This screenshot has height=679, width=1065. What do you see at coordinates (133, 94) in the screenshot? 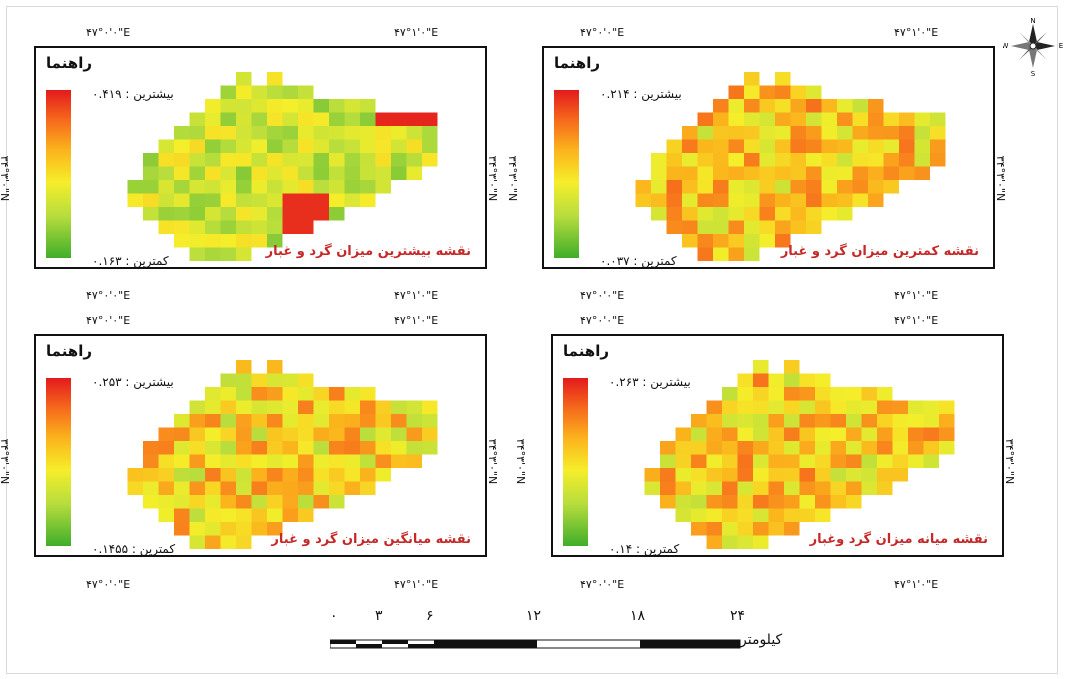
I see `legend-max-label: بیشترین : ۰.۴۱۹` at bounding box center [133, 94].